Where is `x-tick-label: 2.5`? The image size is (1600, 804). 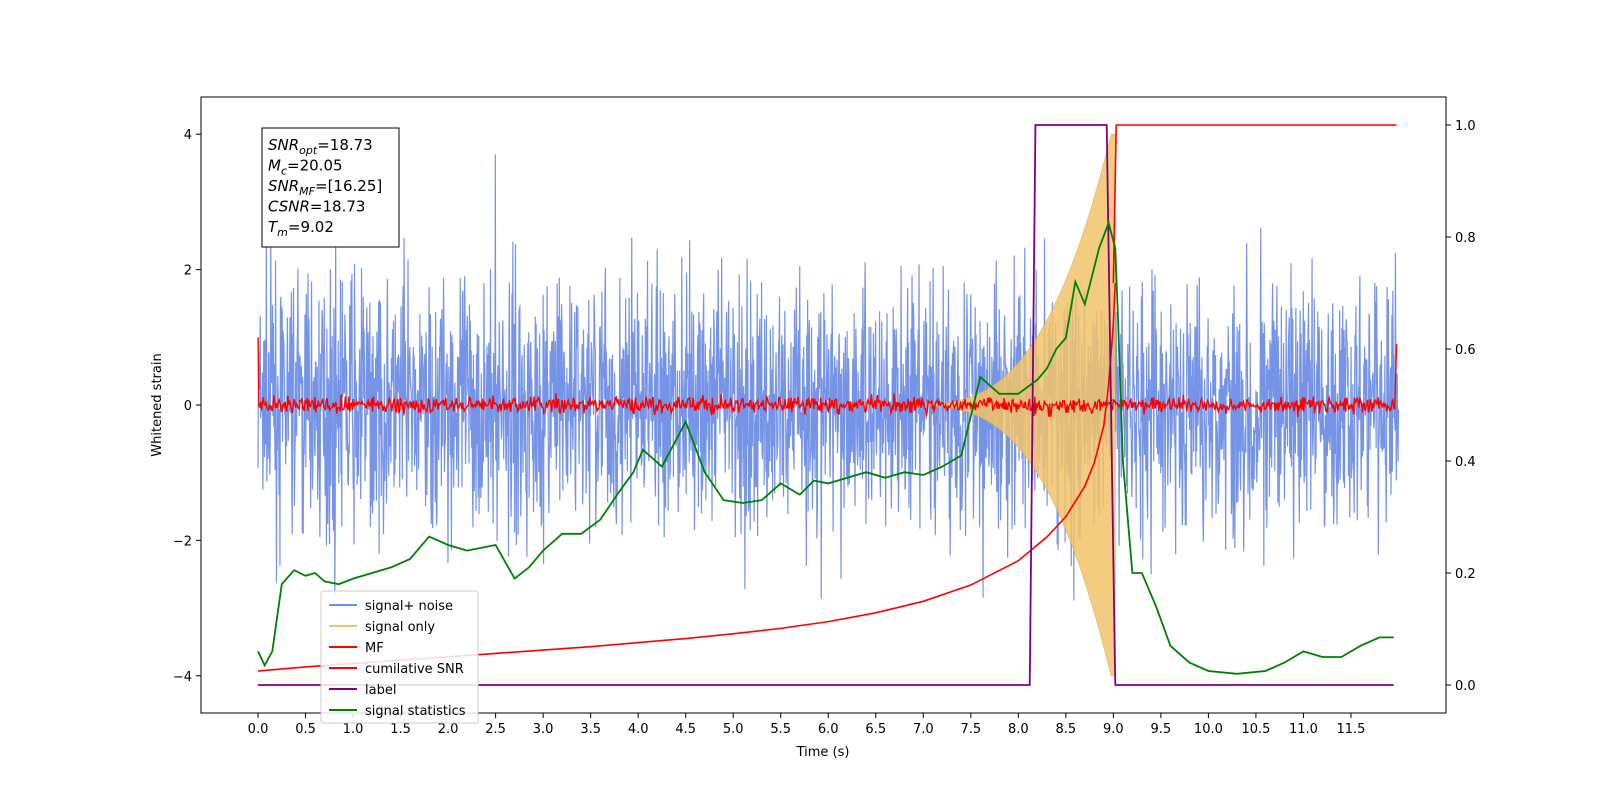 x-tick-label: 2.5 is located at coordinates (495, 729).